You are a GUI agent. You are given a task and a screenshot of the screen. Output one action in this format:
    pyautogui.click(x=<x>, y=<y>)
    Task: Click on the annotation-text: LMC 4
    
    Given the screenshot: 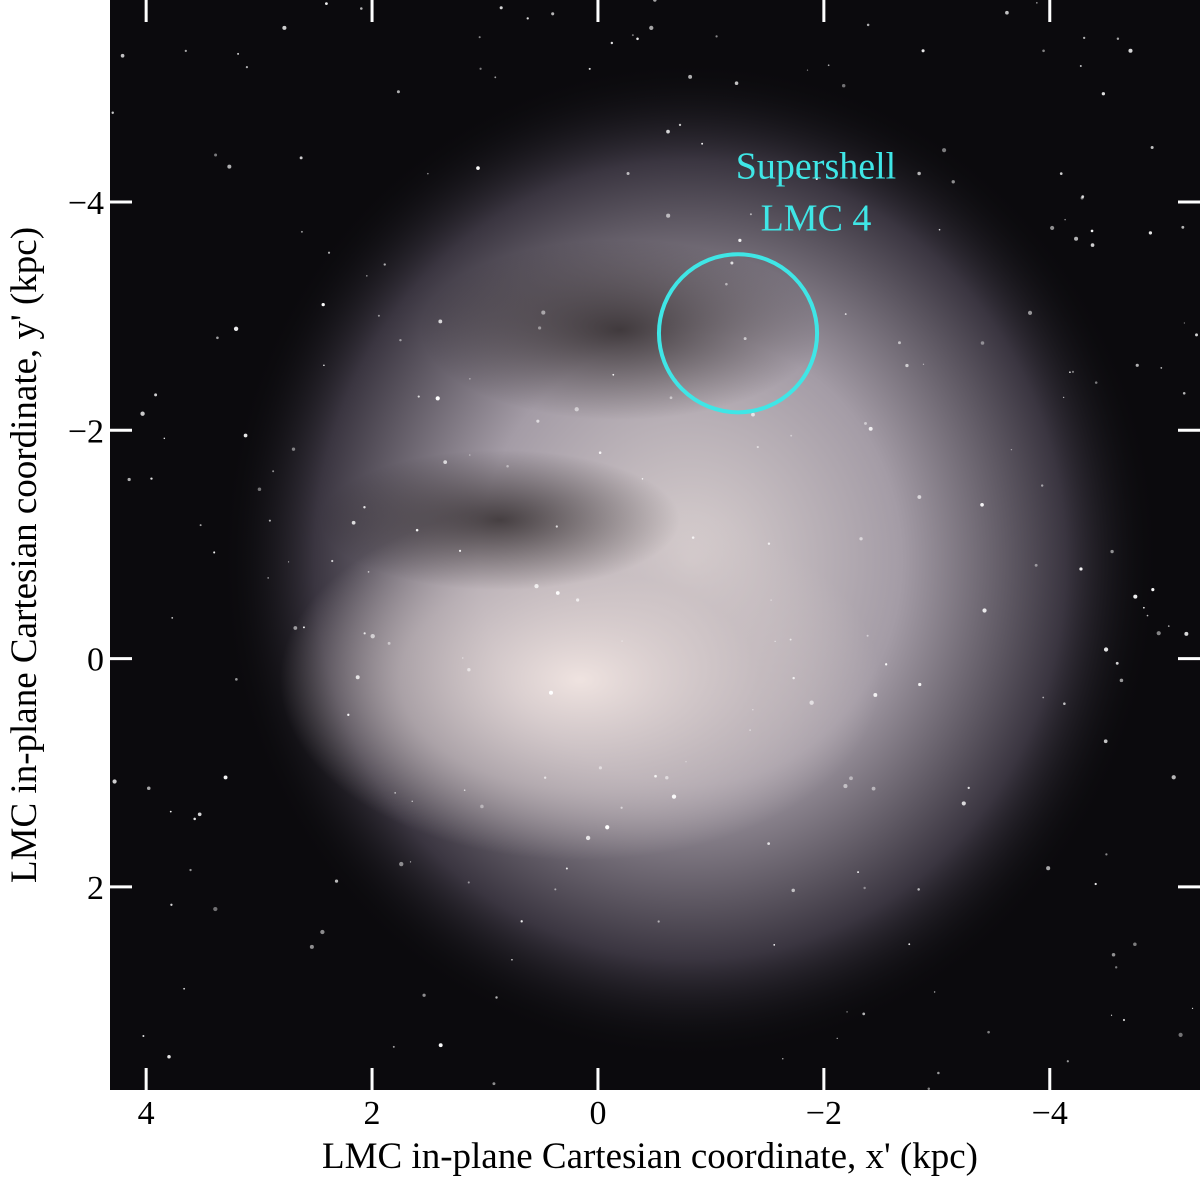 What is the action you would take?
    pyautogui.click(x=816, y=218)
    